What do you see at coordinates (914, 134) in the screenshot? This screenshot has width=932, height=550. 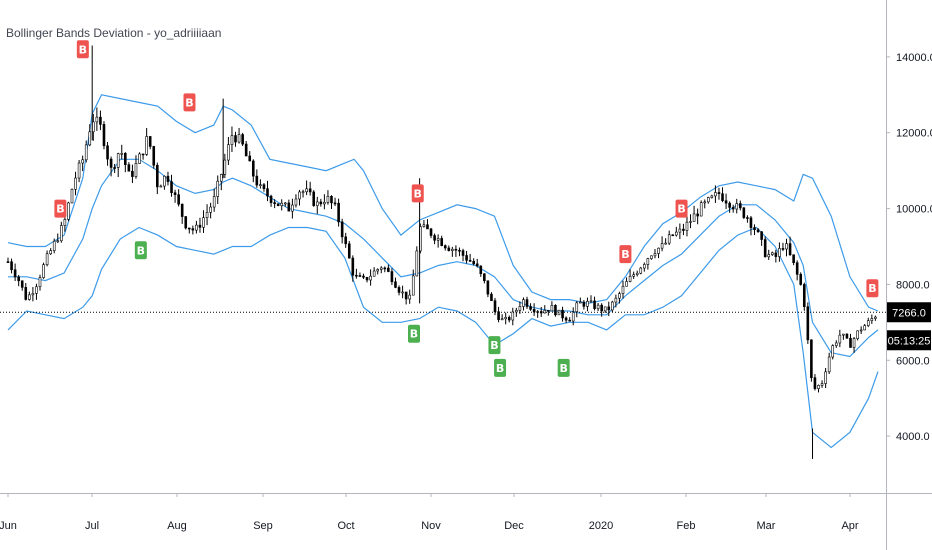 I see `y-tick-label: 12000.0` at bounding box center [914, 134].